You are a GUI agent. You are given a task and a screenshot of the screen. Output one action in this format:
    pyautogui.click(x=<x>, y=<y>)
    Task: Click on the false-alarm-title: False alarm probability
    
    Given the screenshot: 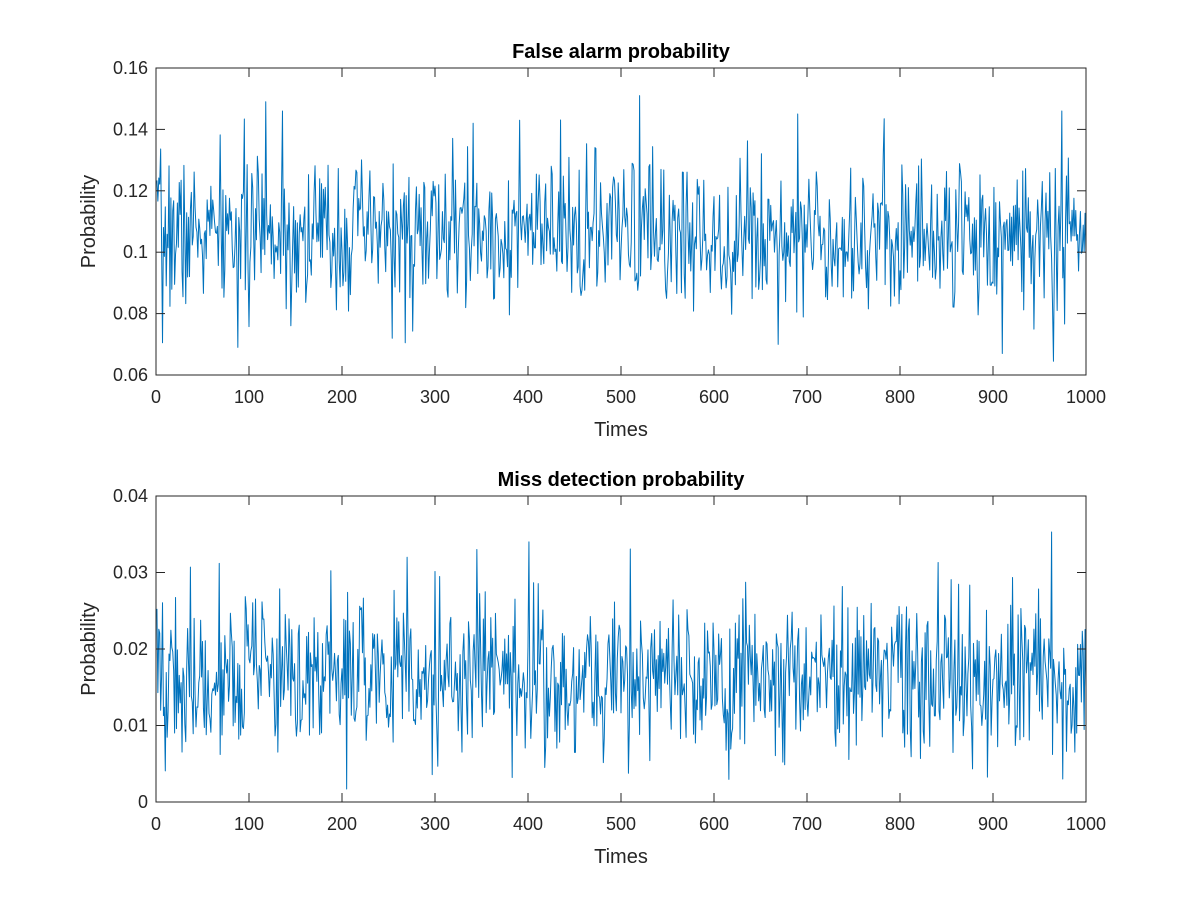 What is the action you would take?
    pyautogui.click(x=621, y=52)
    